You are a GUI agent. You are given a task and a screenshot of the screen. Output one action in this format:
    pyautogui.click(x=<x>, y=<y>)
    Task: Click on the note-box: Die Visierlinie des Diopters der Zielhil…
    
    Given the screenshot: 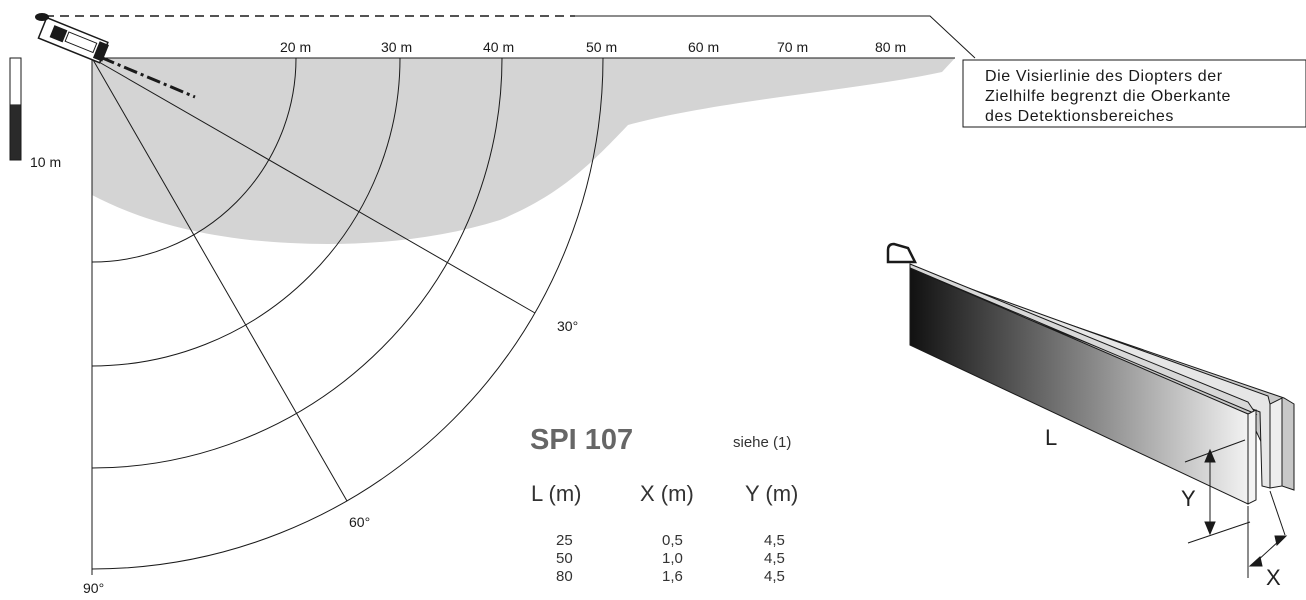 What is the action you would take?
    pyautogui.click(x=1134, y=93)
    